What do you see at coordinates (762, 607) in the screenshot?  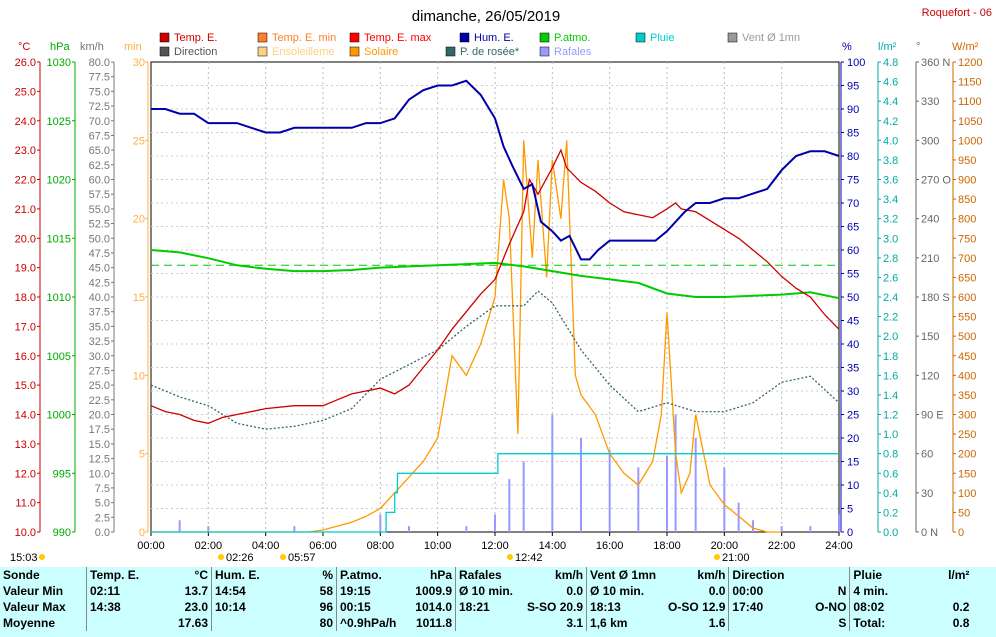 I see `direction-max-time: 17:40` at bounding box center [762, 607].